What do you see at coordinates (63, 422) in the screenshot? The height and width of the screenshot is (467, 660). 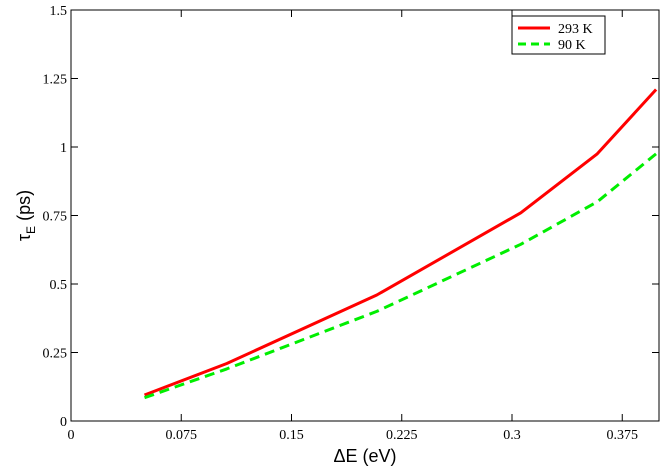 I see `y-tick-label: 0` at bounding box center [63, 422].